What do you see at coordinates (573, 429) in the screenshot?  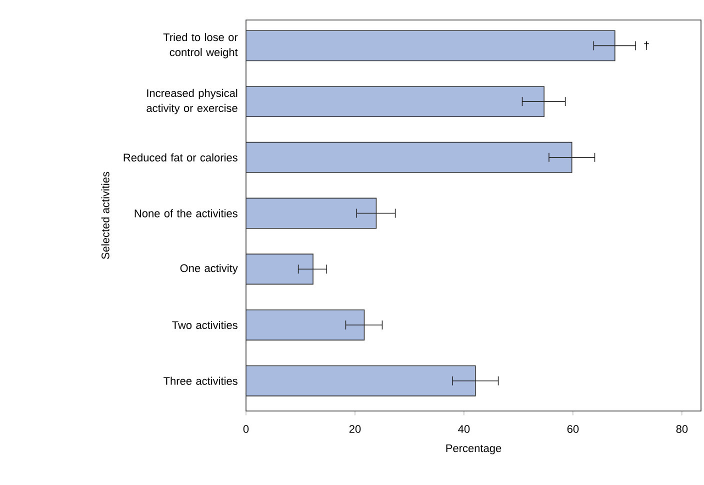 I see `x-tick-label: 60` at bounding box center [573, 429].